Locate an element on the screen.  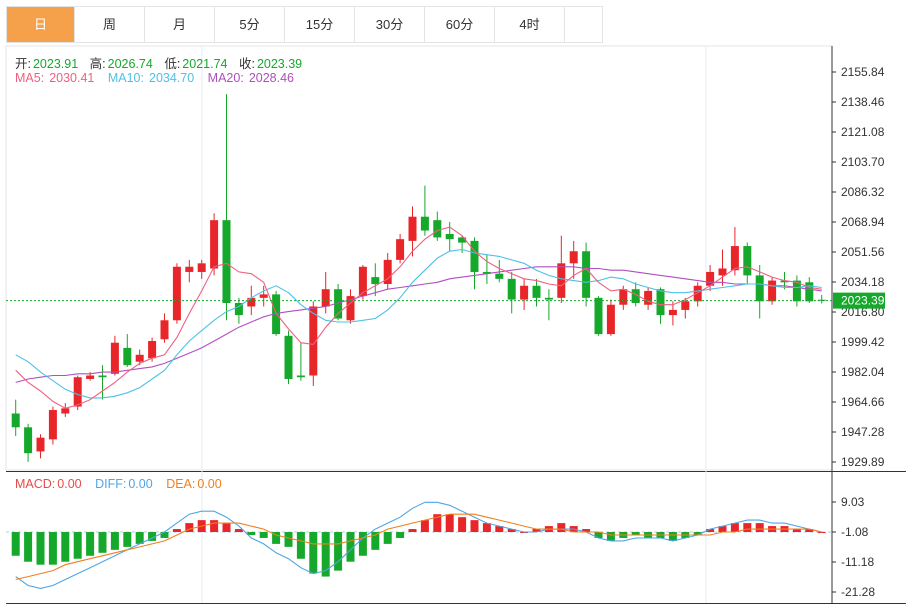
price-tick-label: 2103.70 is located at coordinates (863, 162).